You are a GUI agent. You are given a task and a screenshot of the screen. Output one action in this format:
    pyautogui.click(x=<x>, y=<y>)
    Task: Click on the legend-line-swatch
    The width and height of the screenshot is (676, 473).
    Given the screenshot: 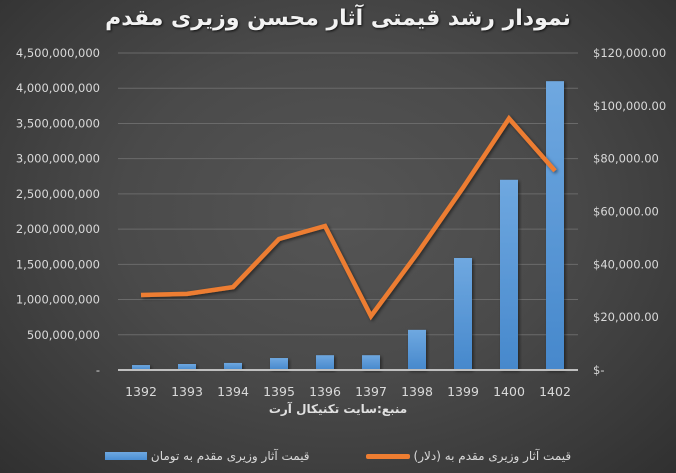 What is the action you would take?
    pyautogui.click(x=387, y=456)
    